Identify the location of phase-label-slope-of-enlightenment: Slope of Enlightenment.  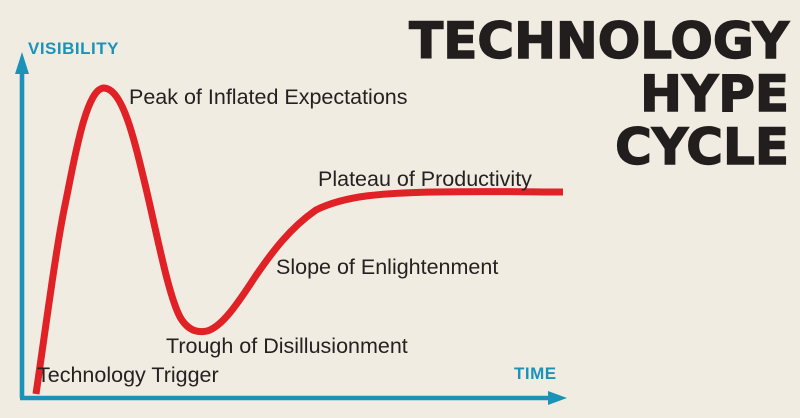
(387, 267).